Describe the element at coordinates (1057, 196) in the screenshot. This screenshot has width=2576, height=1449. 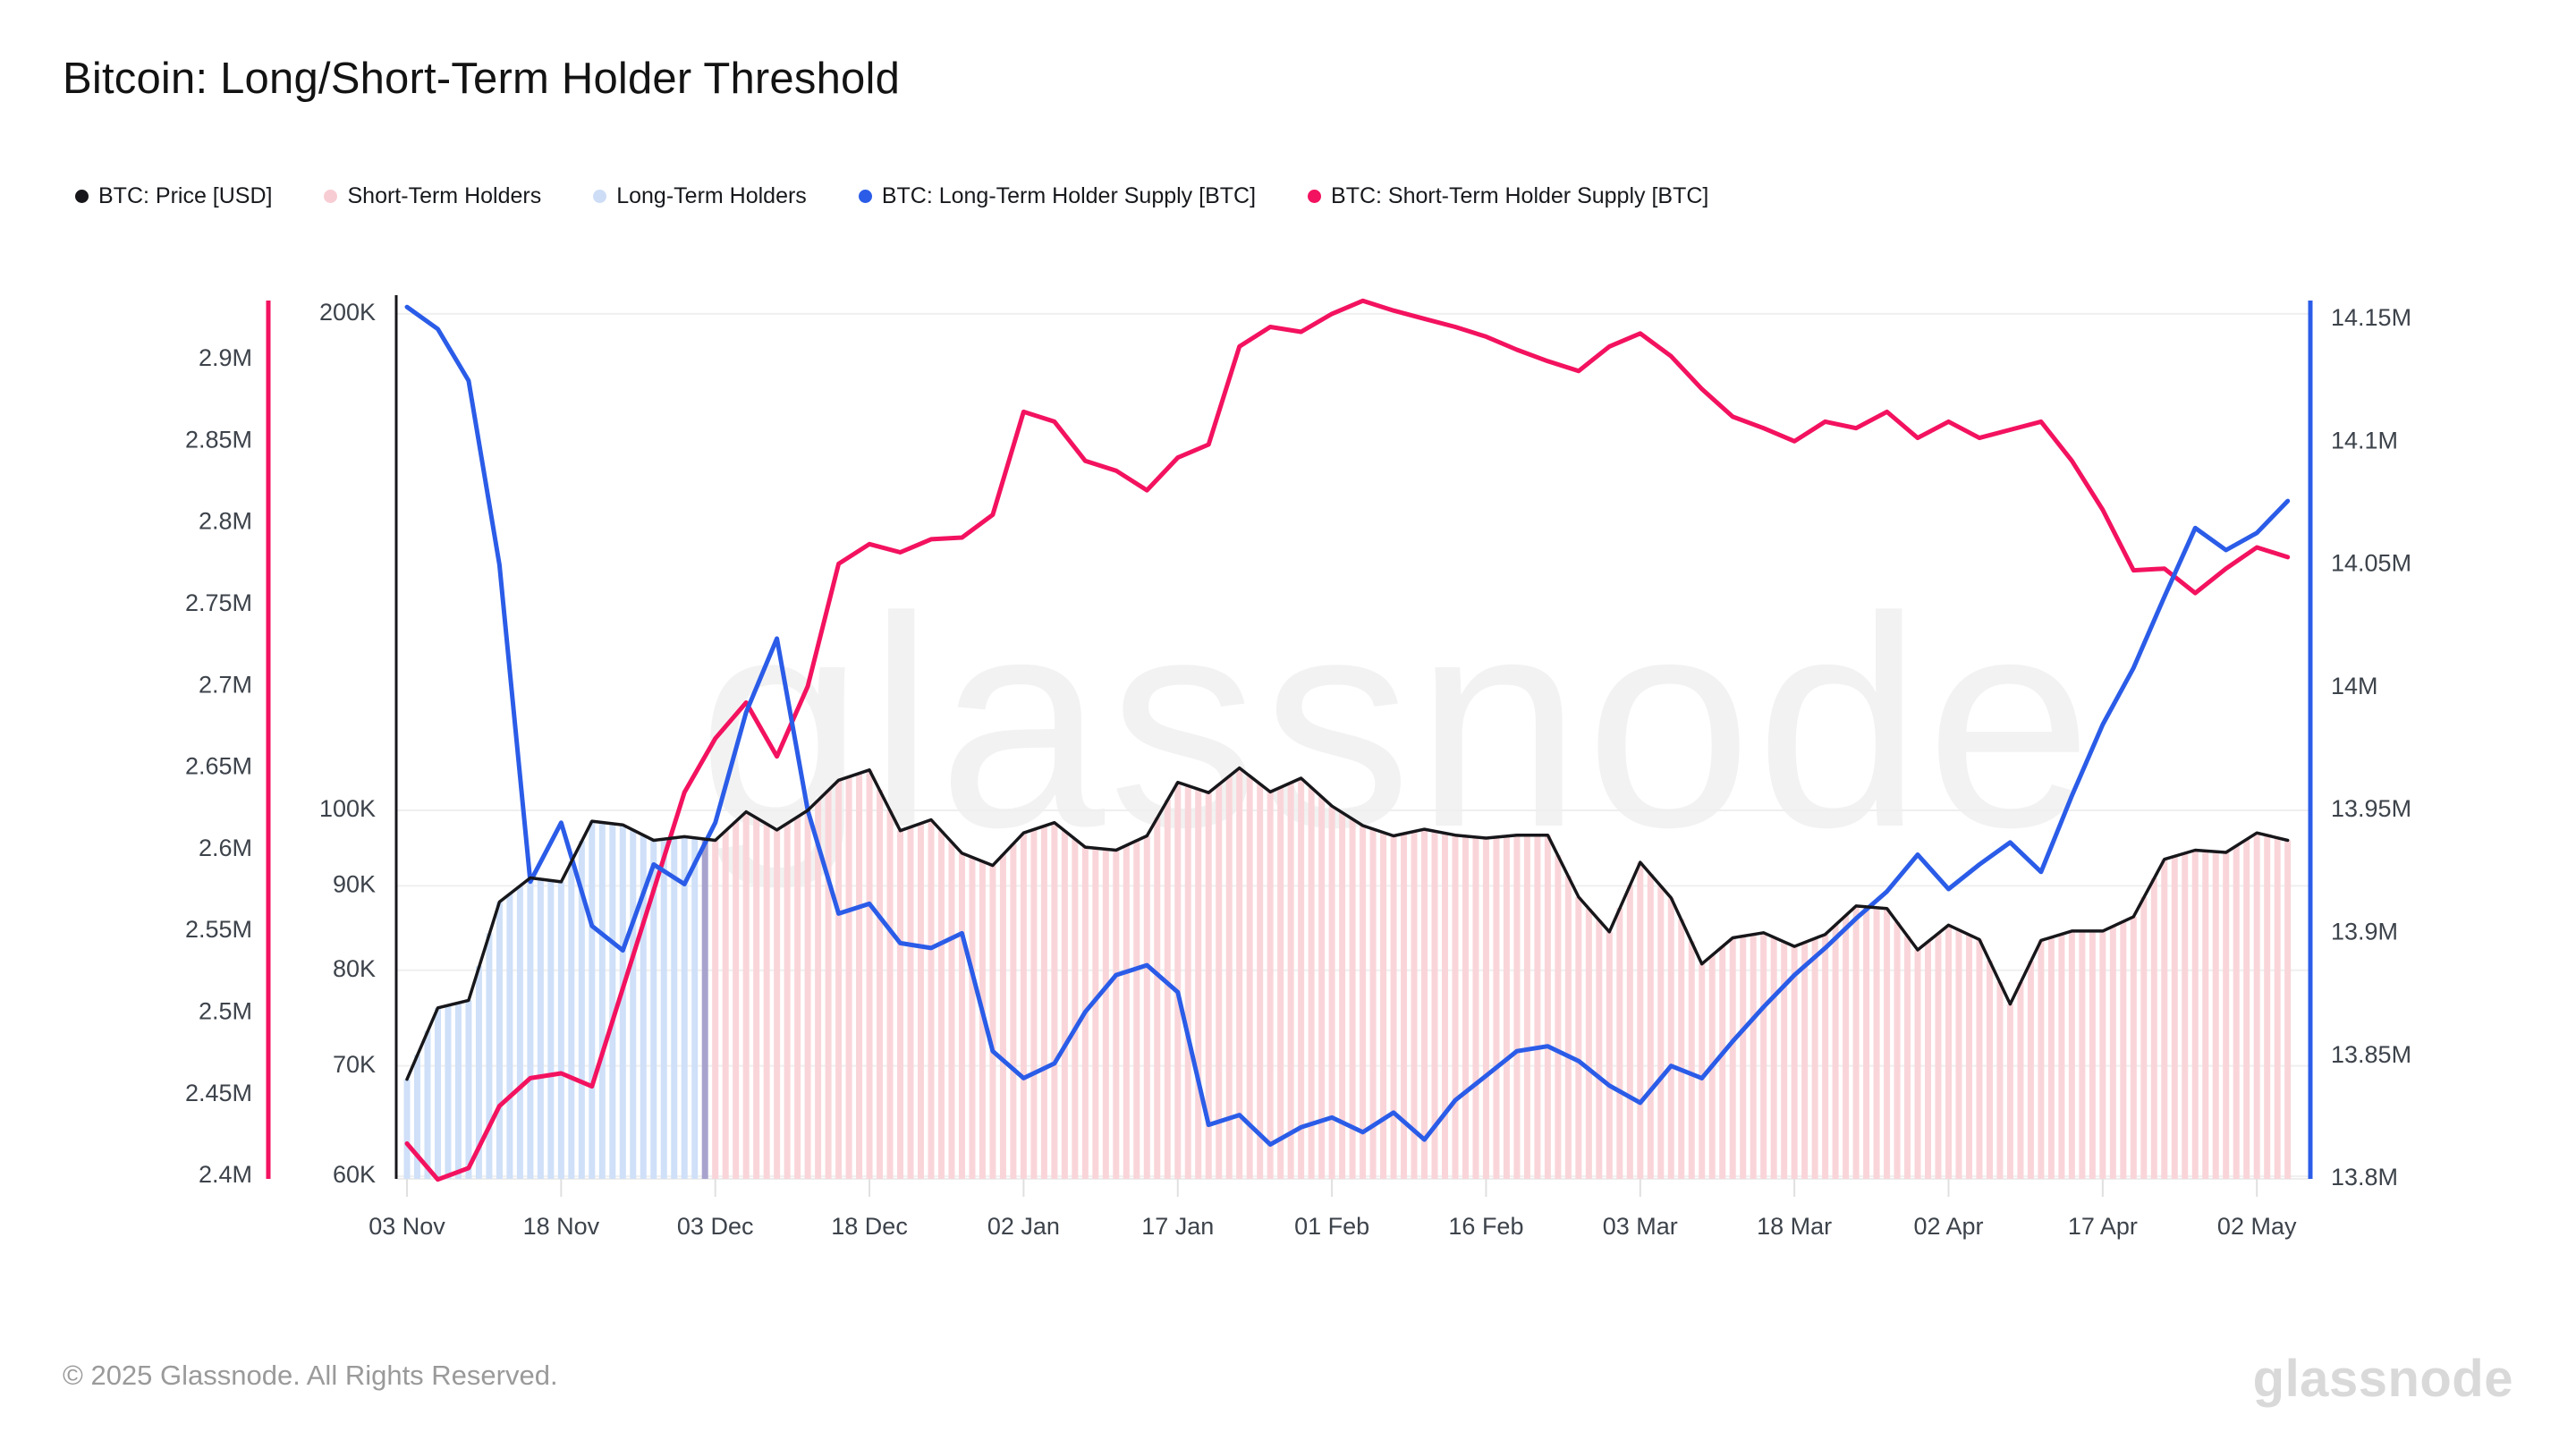
I see `legend-item-btc-long-term-holder-supply-btc: BTC: Long-Term Holder Supply [BTC]` at that location.